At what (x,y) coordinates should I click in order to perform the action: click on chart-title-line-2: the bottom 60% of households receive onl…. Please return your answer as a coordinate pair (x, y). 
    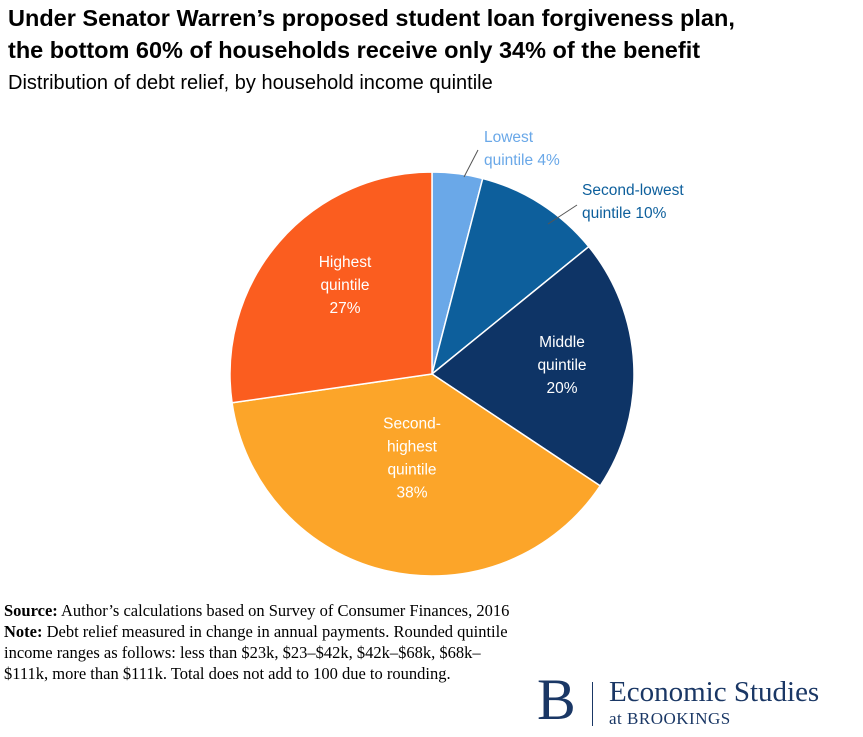
    Looking at the image, I should click on (354, 50).